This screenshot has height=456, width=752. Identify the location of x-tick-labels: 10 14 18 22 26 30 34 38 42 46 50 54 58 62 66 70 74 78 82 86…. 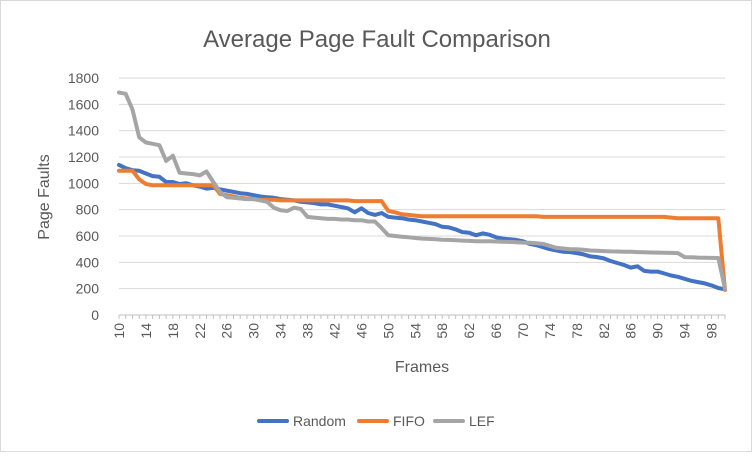
(415, 331).